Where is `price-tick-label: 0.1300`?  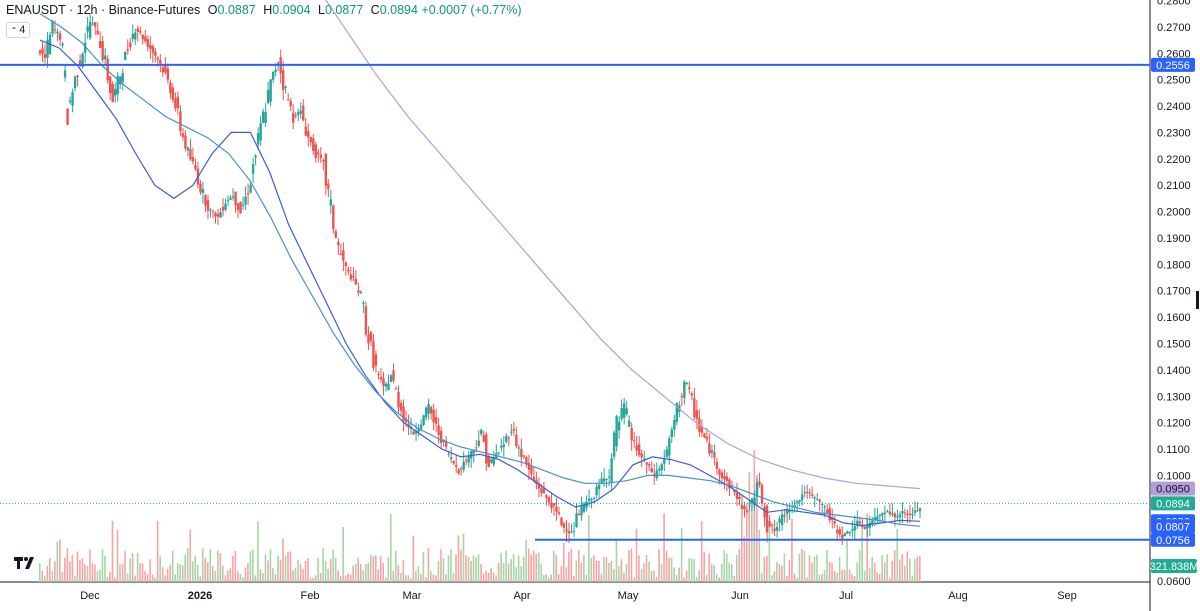
price-tick-label: 0.1300 is located at coordinates (1174, 397).